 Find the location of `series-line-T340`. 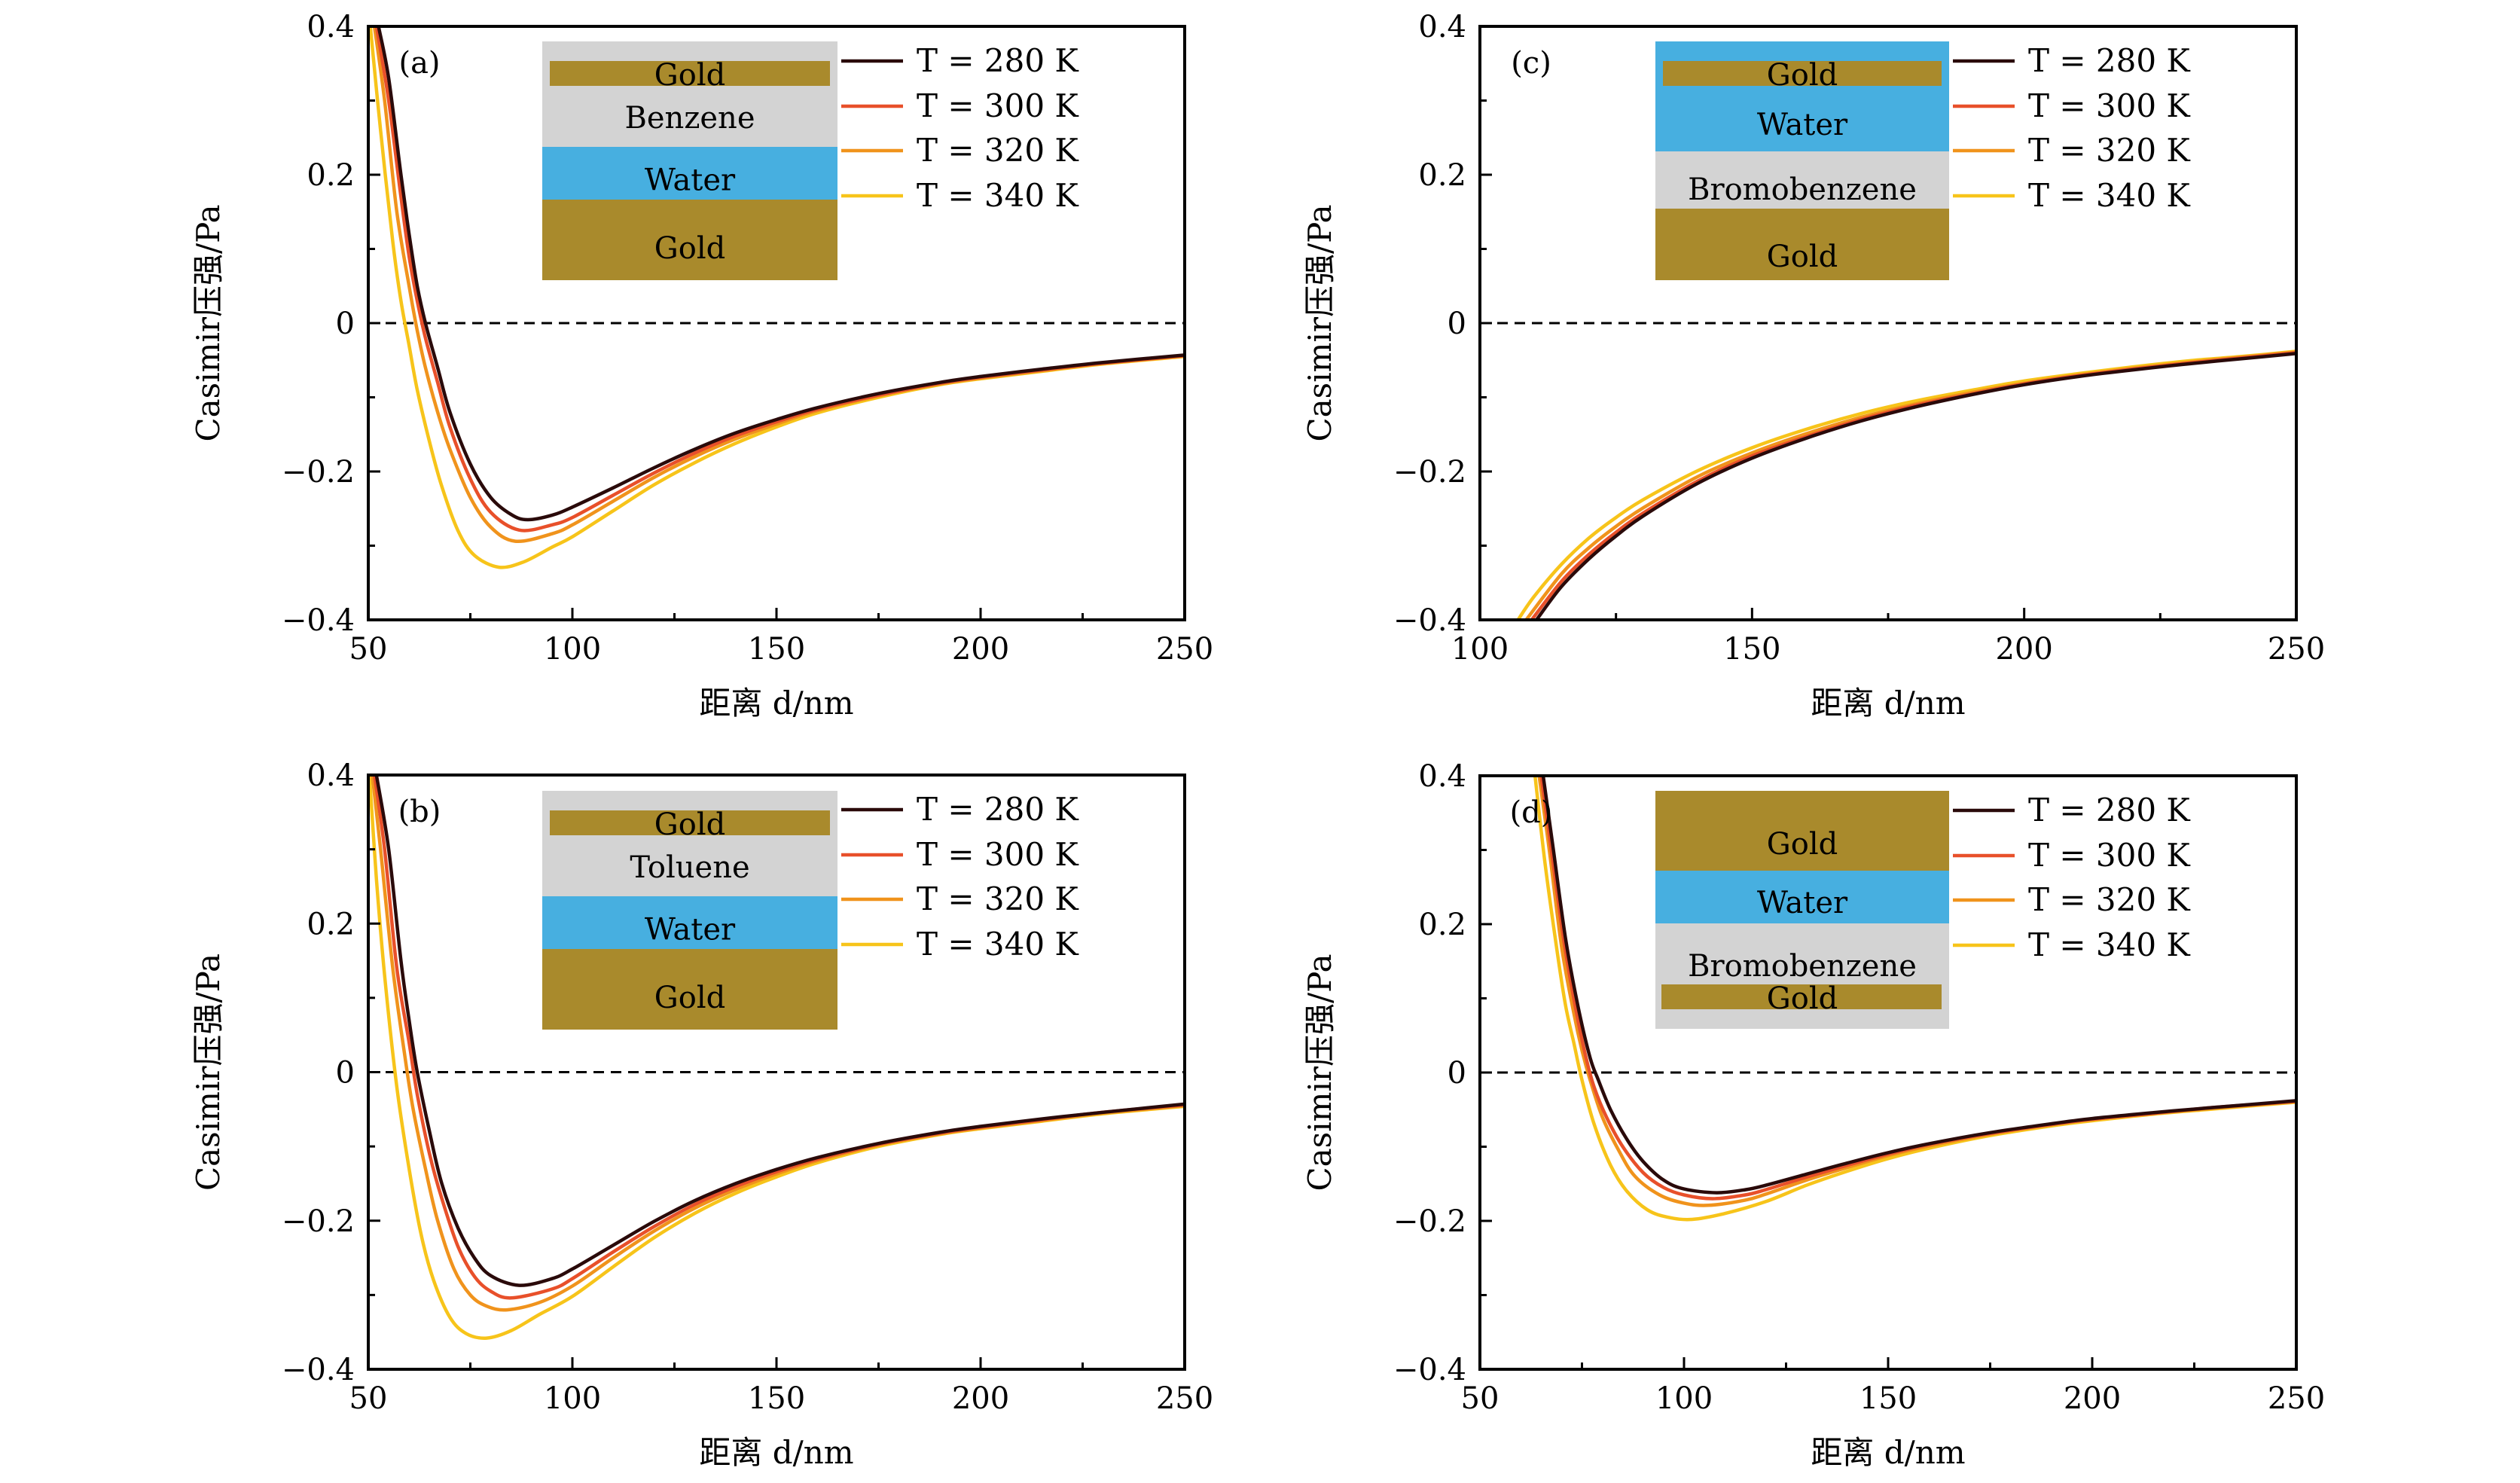

series-line-T340 is located at coordinates (1906, 484).